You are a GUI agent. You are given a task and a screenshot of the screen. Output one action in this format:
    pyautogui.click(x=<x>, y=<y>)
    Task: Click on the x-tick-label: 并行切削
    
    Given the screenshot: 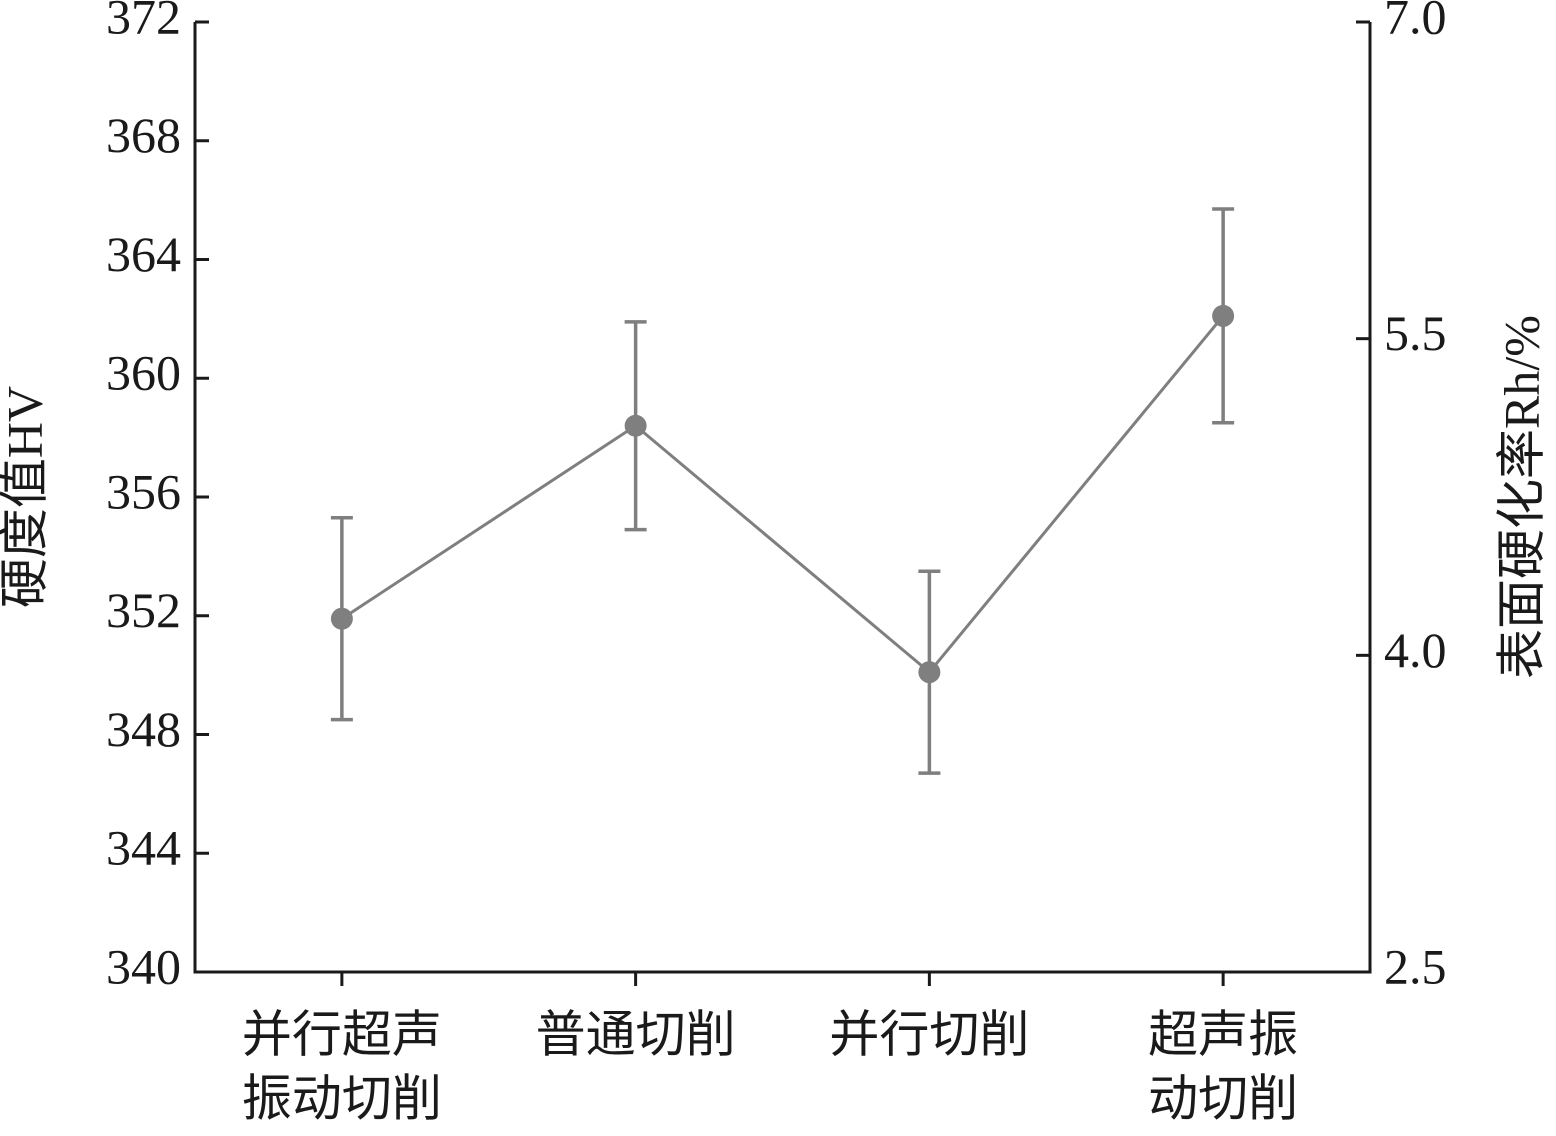 What is the action you would take?
    pyautogui.click(x=929, y=1034)
    